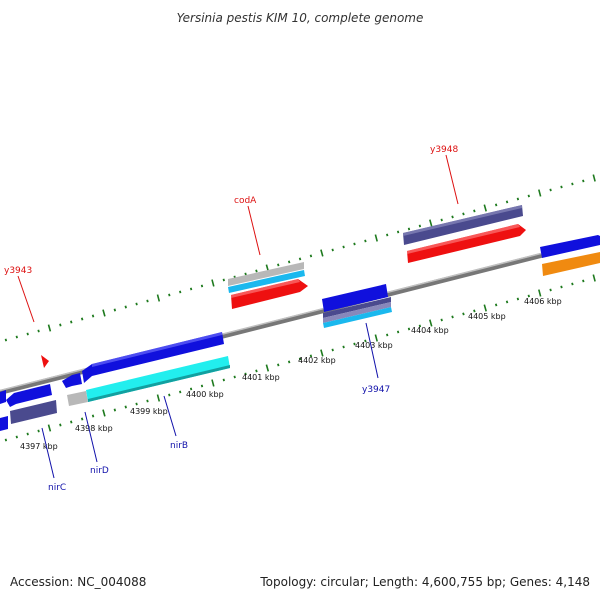 The height and width of the screenshot is (600, 600). What do you see at coordinates (170, 416) in the screenshot?
I see `nirB-leader` at bounding box center [170, 416].